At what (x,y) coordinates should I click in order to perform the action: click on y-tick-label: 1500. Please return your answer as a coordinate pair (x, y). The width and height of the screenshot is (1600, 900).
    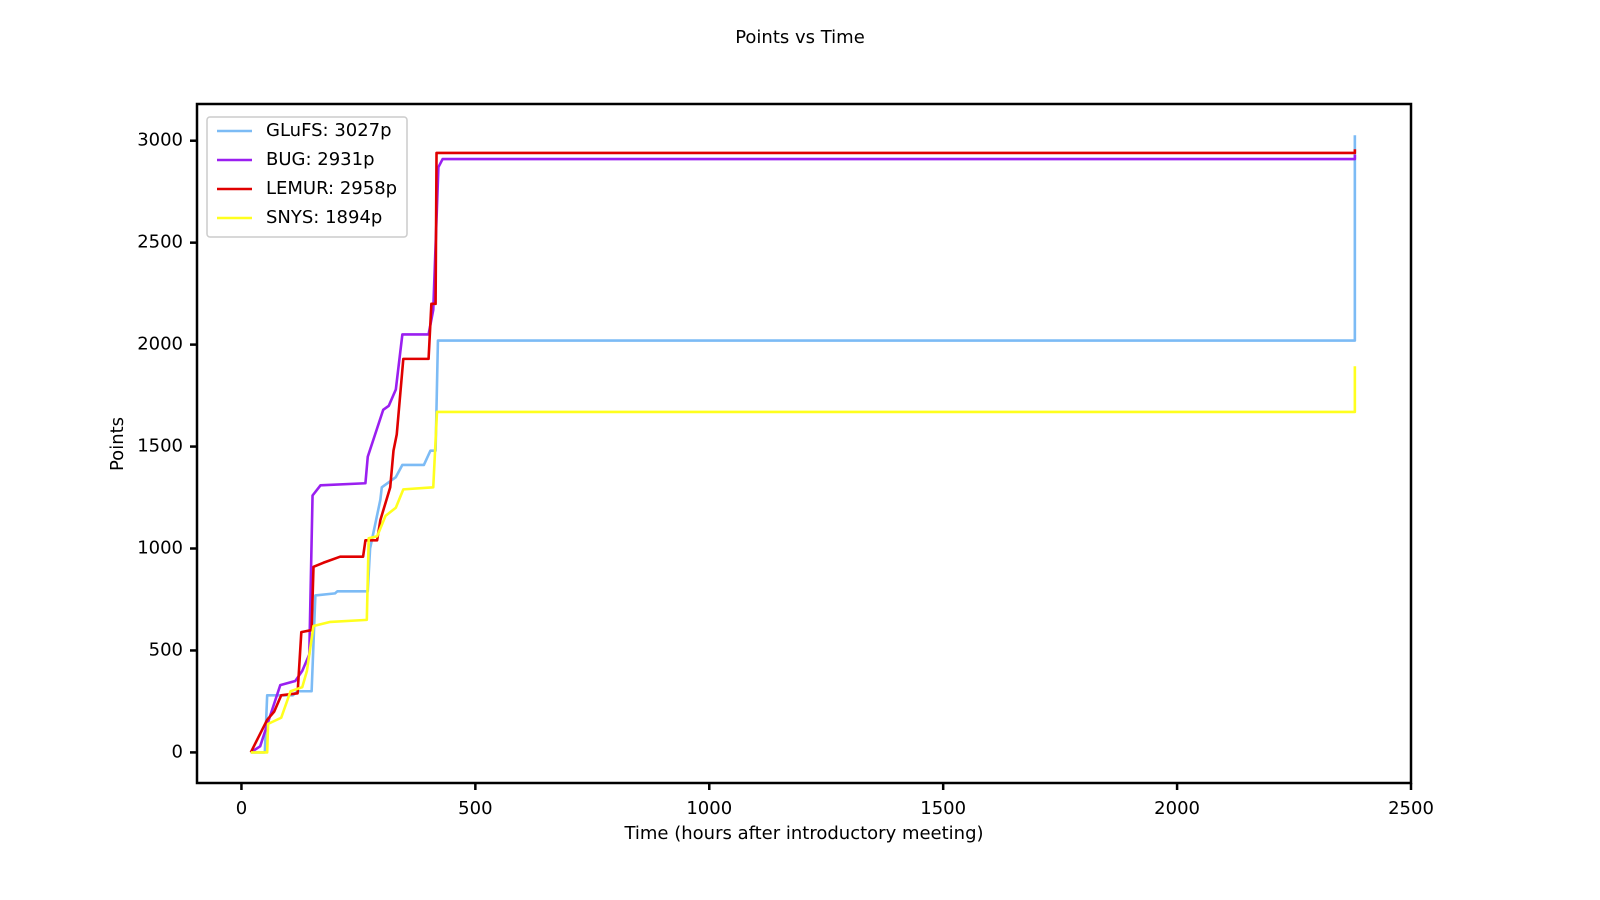
    Looking at the image, I should click on (160, 446).